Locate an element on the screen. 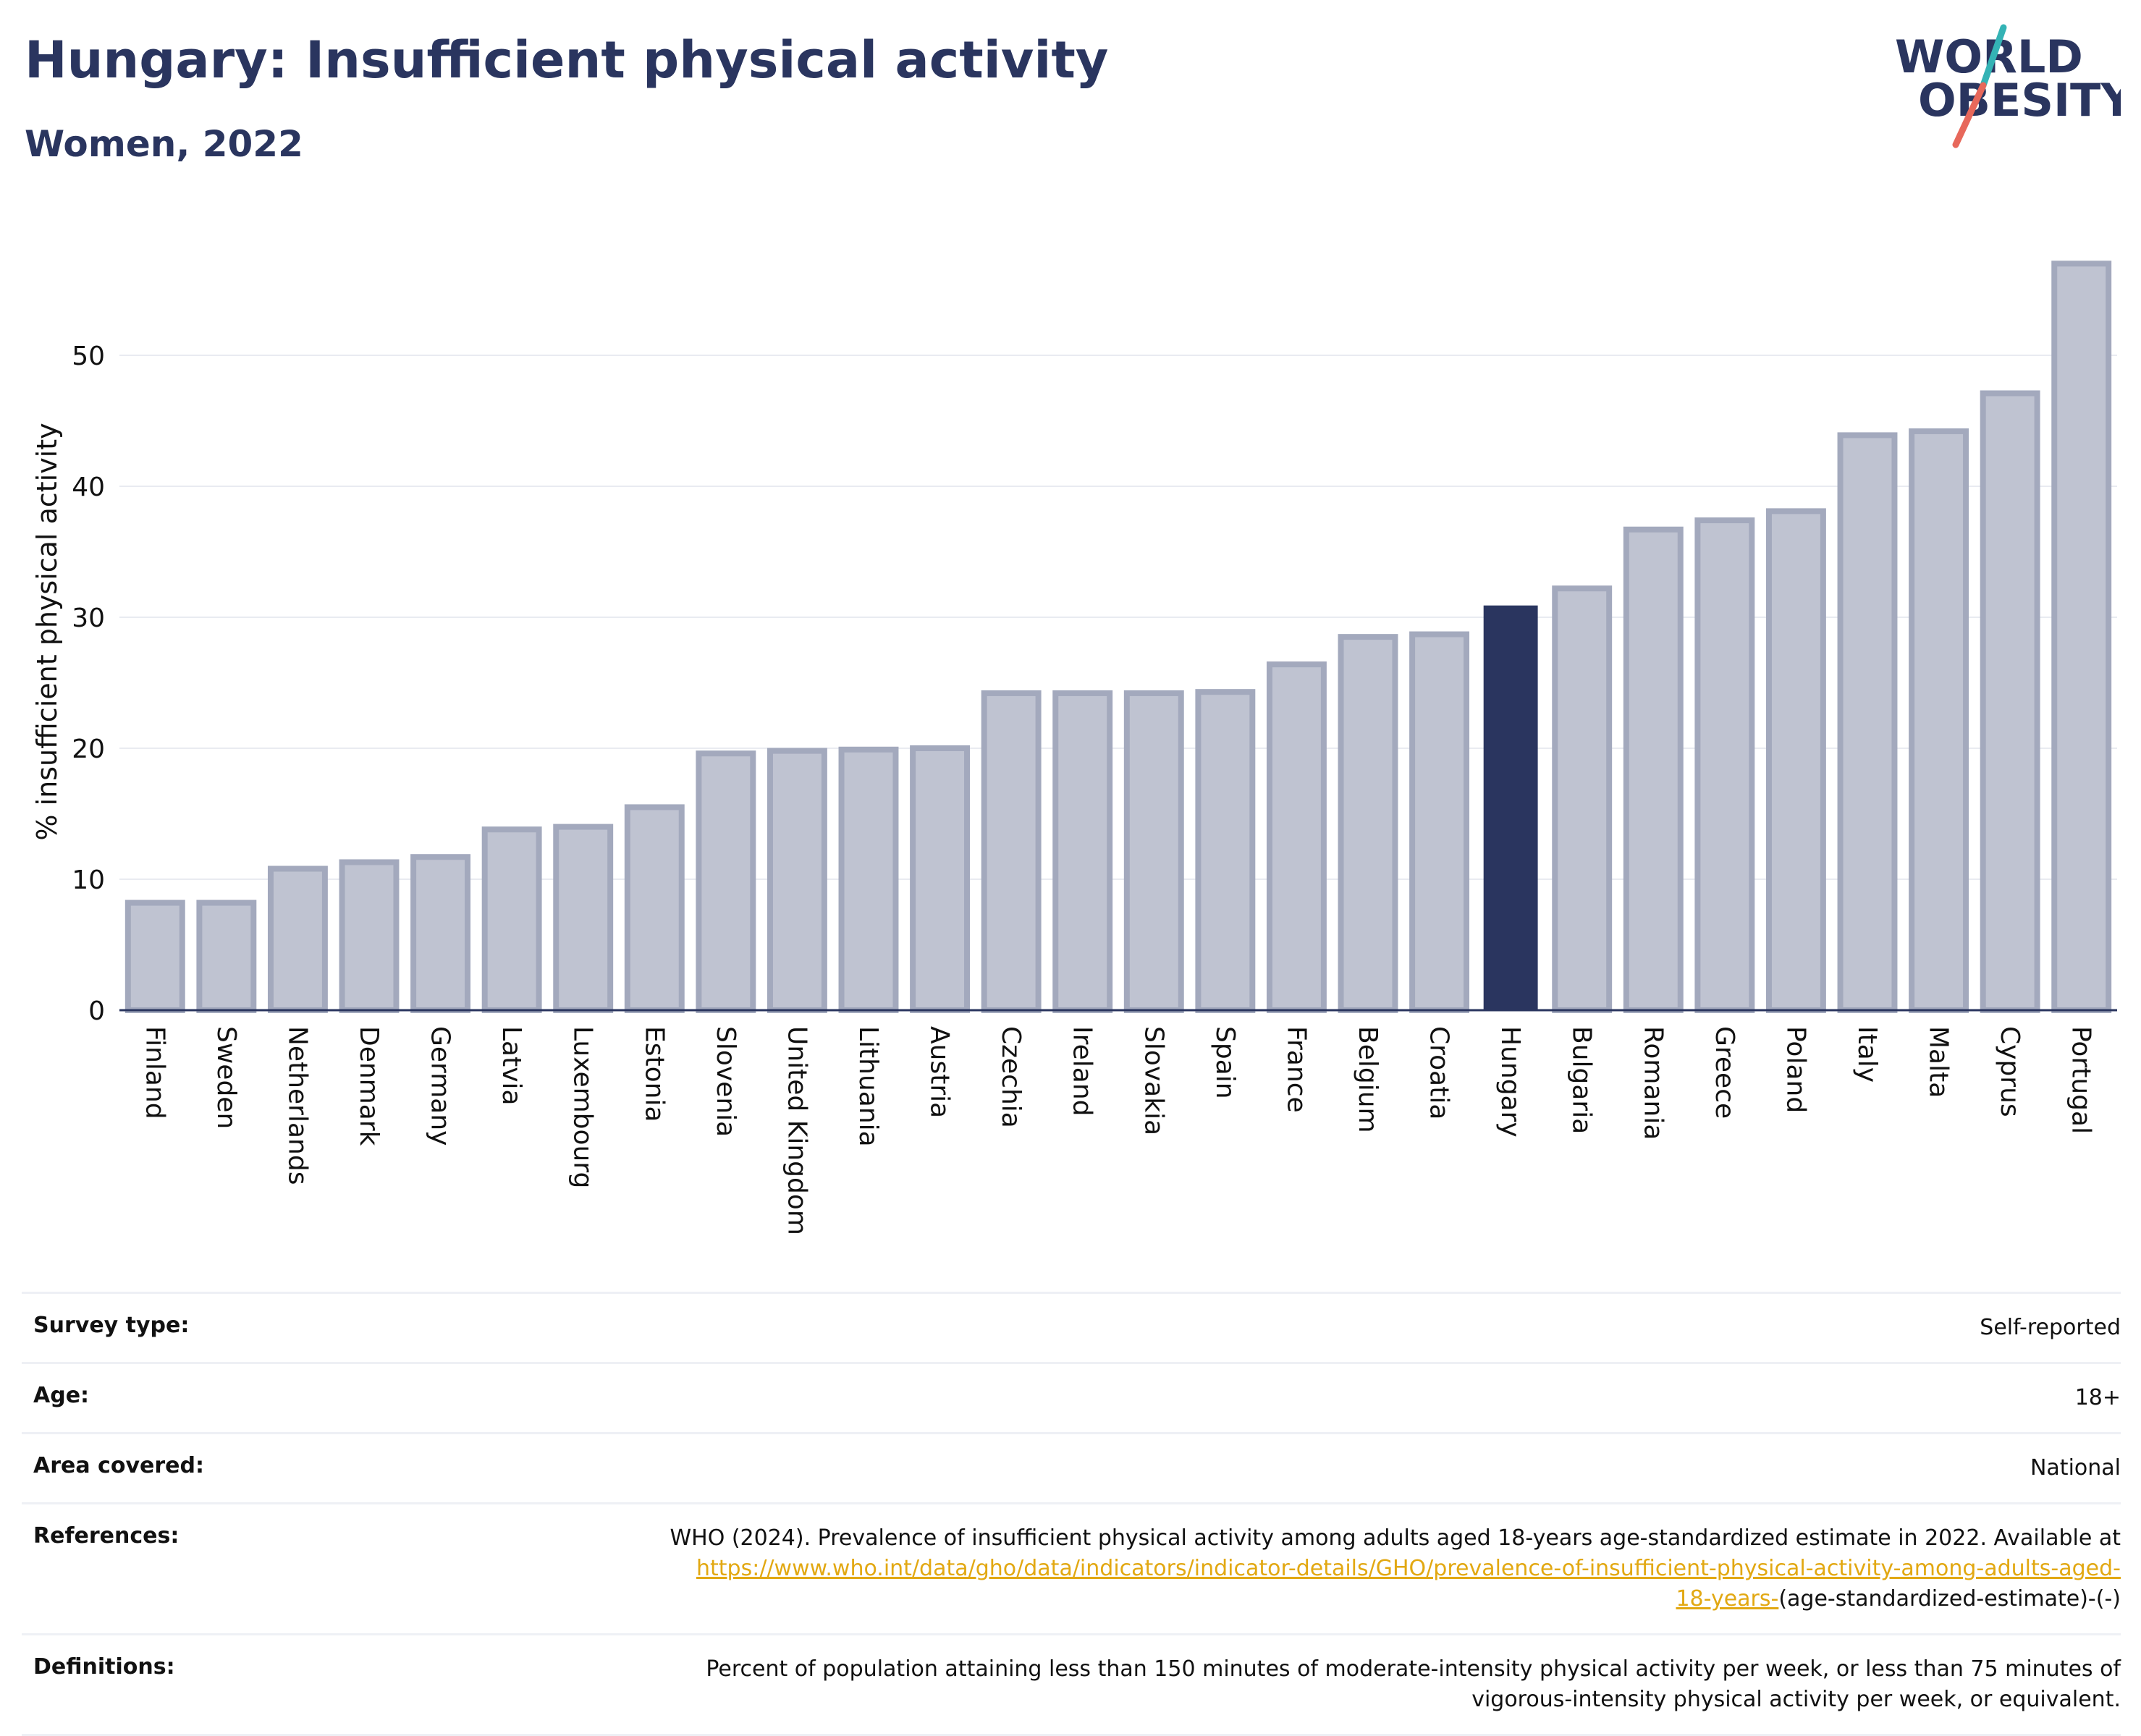 The image size is (2141, 1736). x-tick-label: Netherlands is located at coordinates (297, 1105).